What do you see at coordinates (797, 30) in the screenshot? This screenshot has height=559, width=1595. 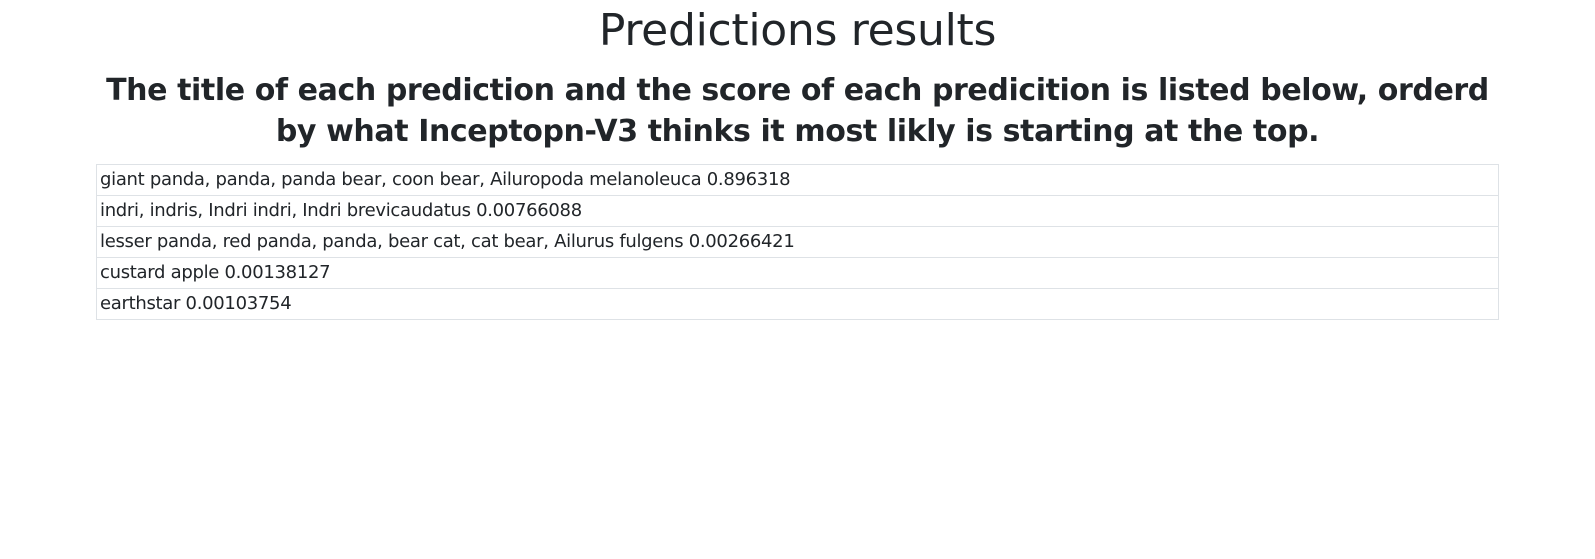 I see `page-title: Predictions results` at bounding box center [797, 30].